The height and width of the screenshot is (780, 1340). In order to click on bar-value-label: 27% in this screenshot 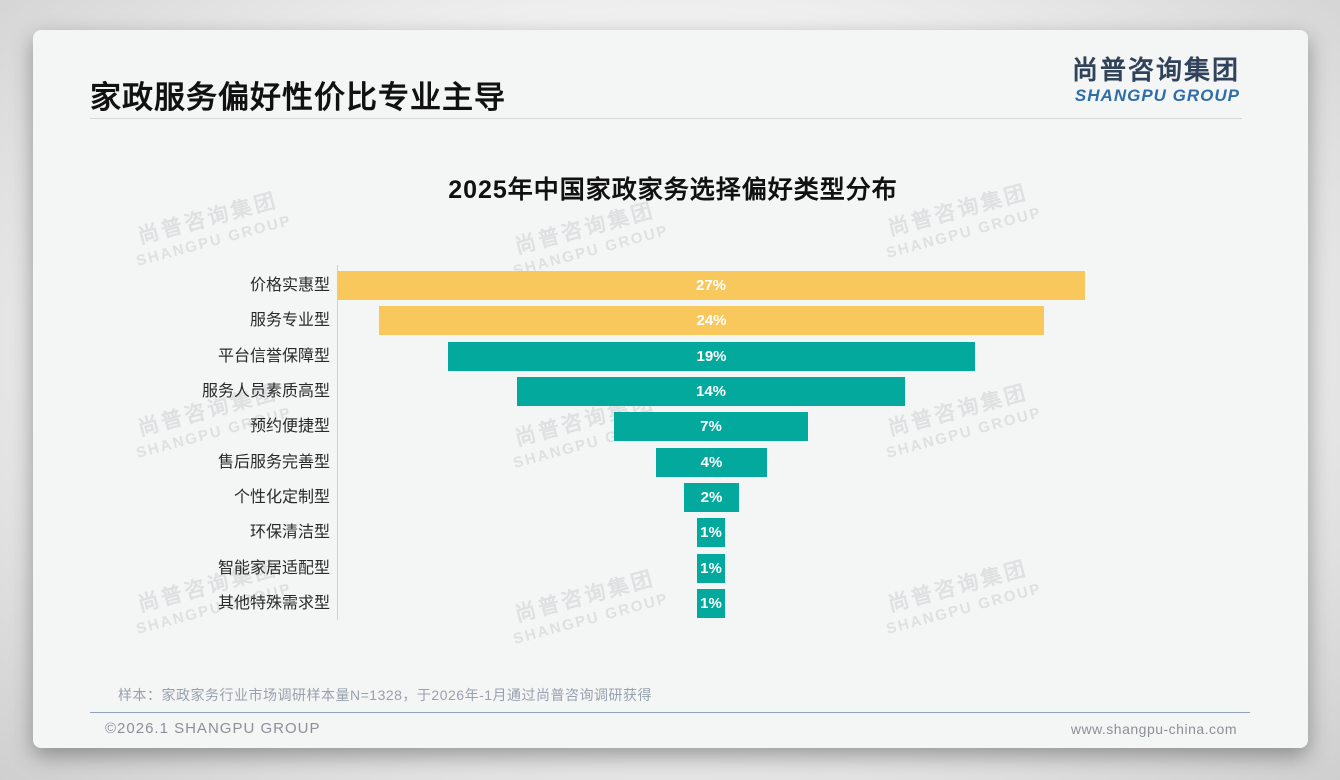, I will do `click(711, 285)`.